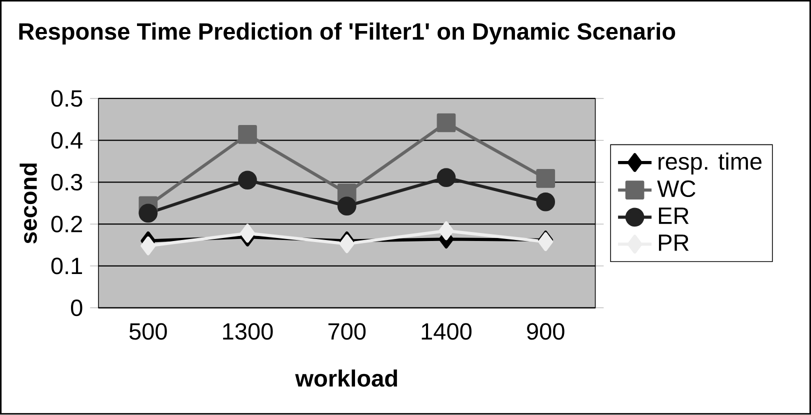 The image size is (811, 415). I want to click on y-tick-label: 0.5, so click(66, 98).